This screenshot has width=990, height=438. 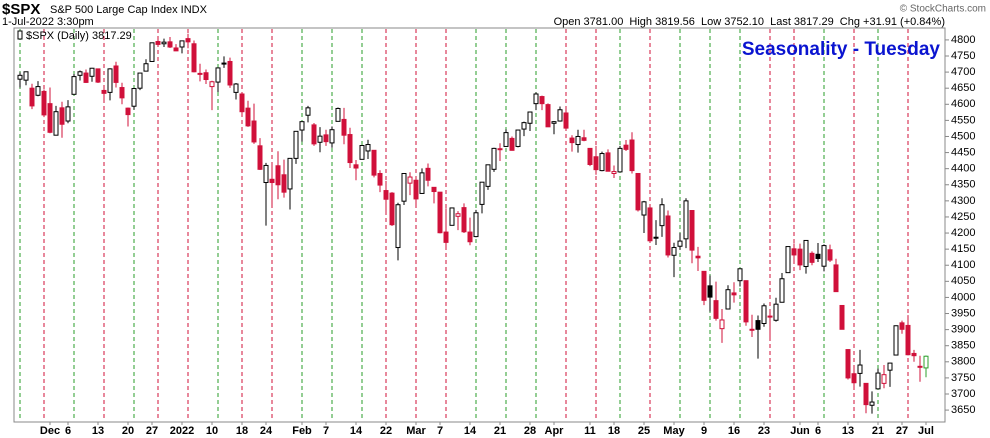 I want to click on x-tick-label: 6, so click(x=818, y=431).